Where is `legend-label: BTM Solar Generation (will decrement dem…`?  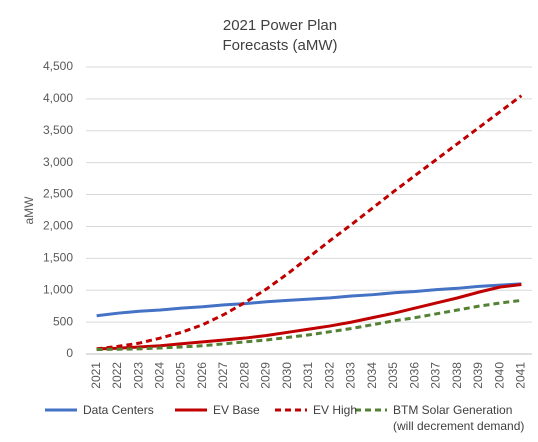
legend-label: BTM Solar Generation (will decrement dem… is located at coordinates (459, 418).